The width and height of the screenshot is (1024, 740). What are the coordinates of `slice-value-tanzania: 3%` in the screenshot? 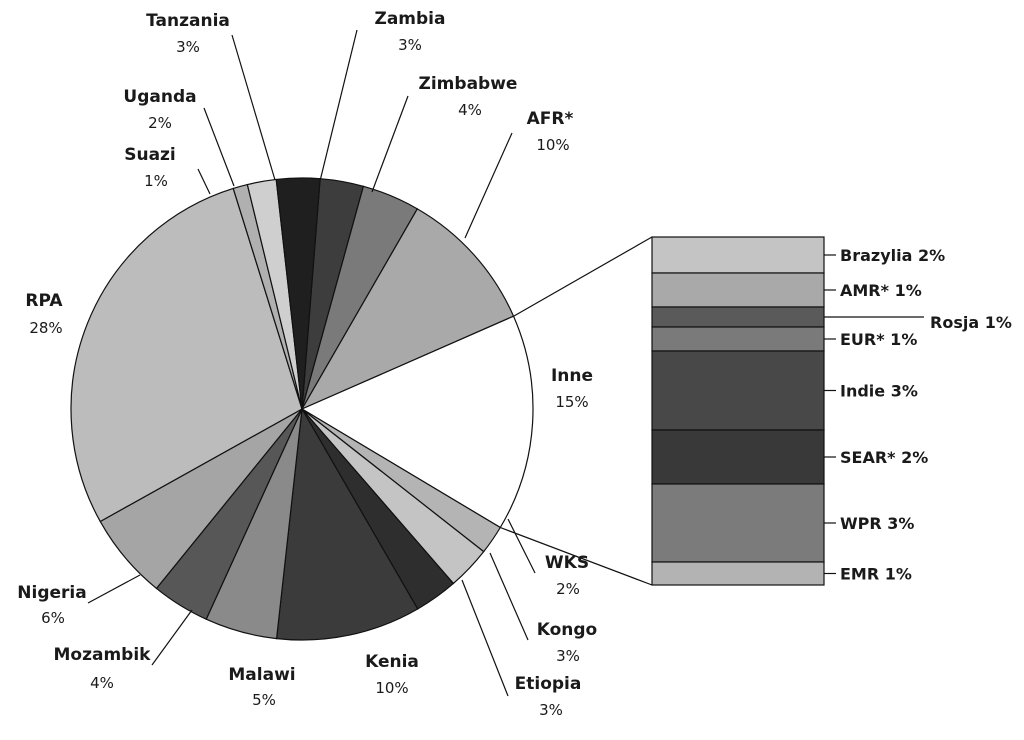 It's located at (188, 47).